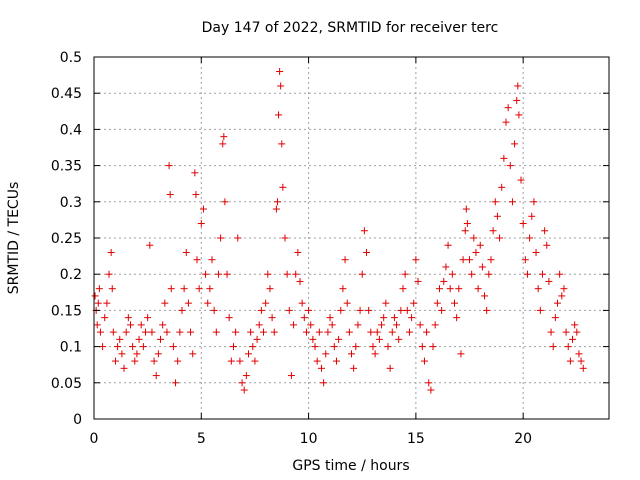  What do you see at coordinates (77, 420) in the screenshot?
I see `y-tick-label: 0` at bounding box center [77, 420].